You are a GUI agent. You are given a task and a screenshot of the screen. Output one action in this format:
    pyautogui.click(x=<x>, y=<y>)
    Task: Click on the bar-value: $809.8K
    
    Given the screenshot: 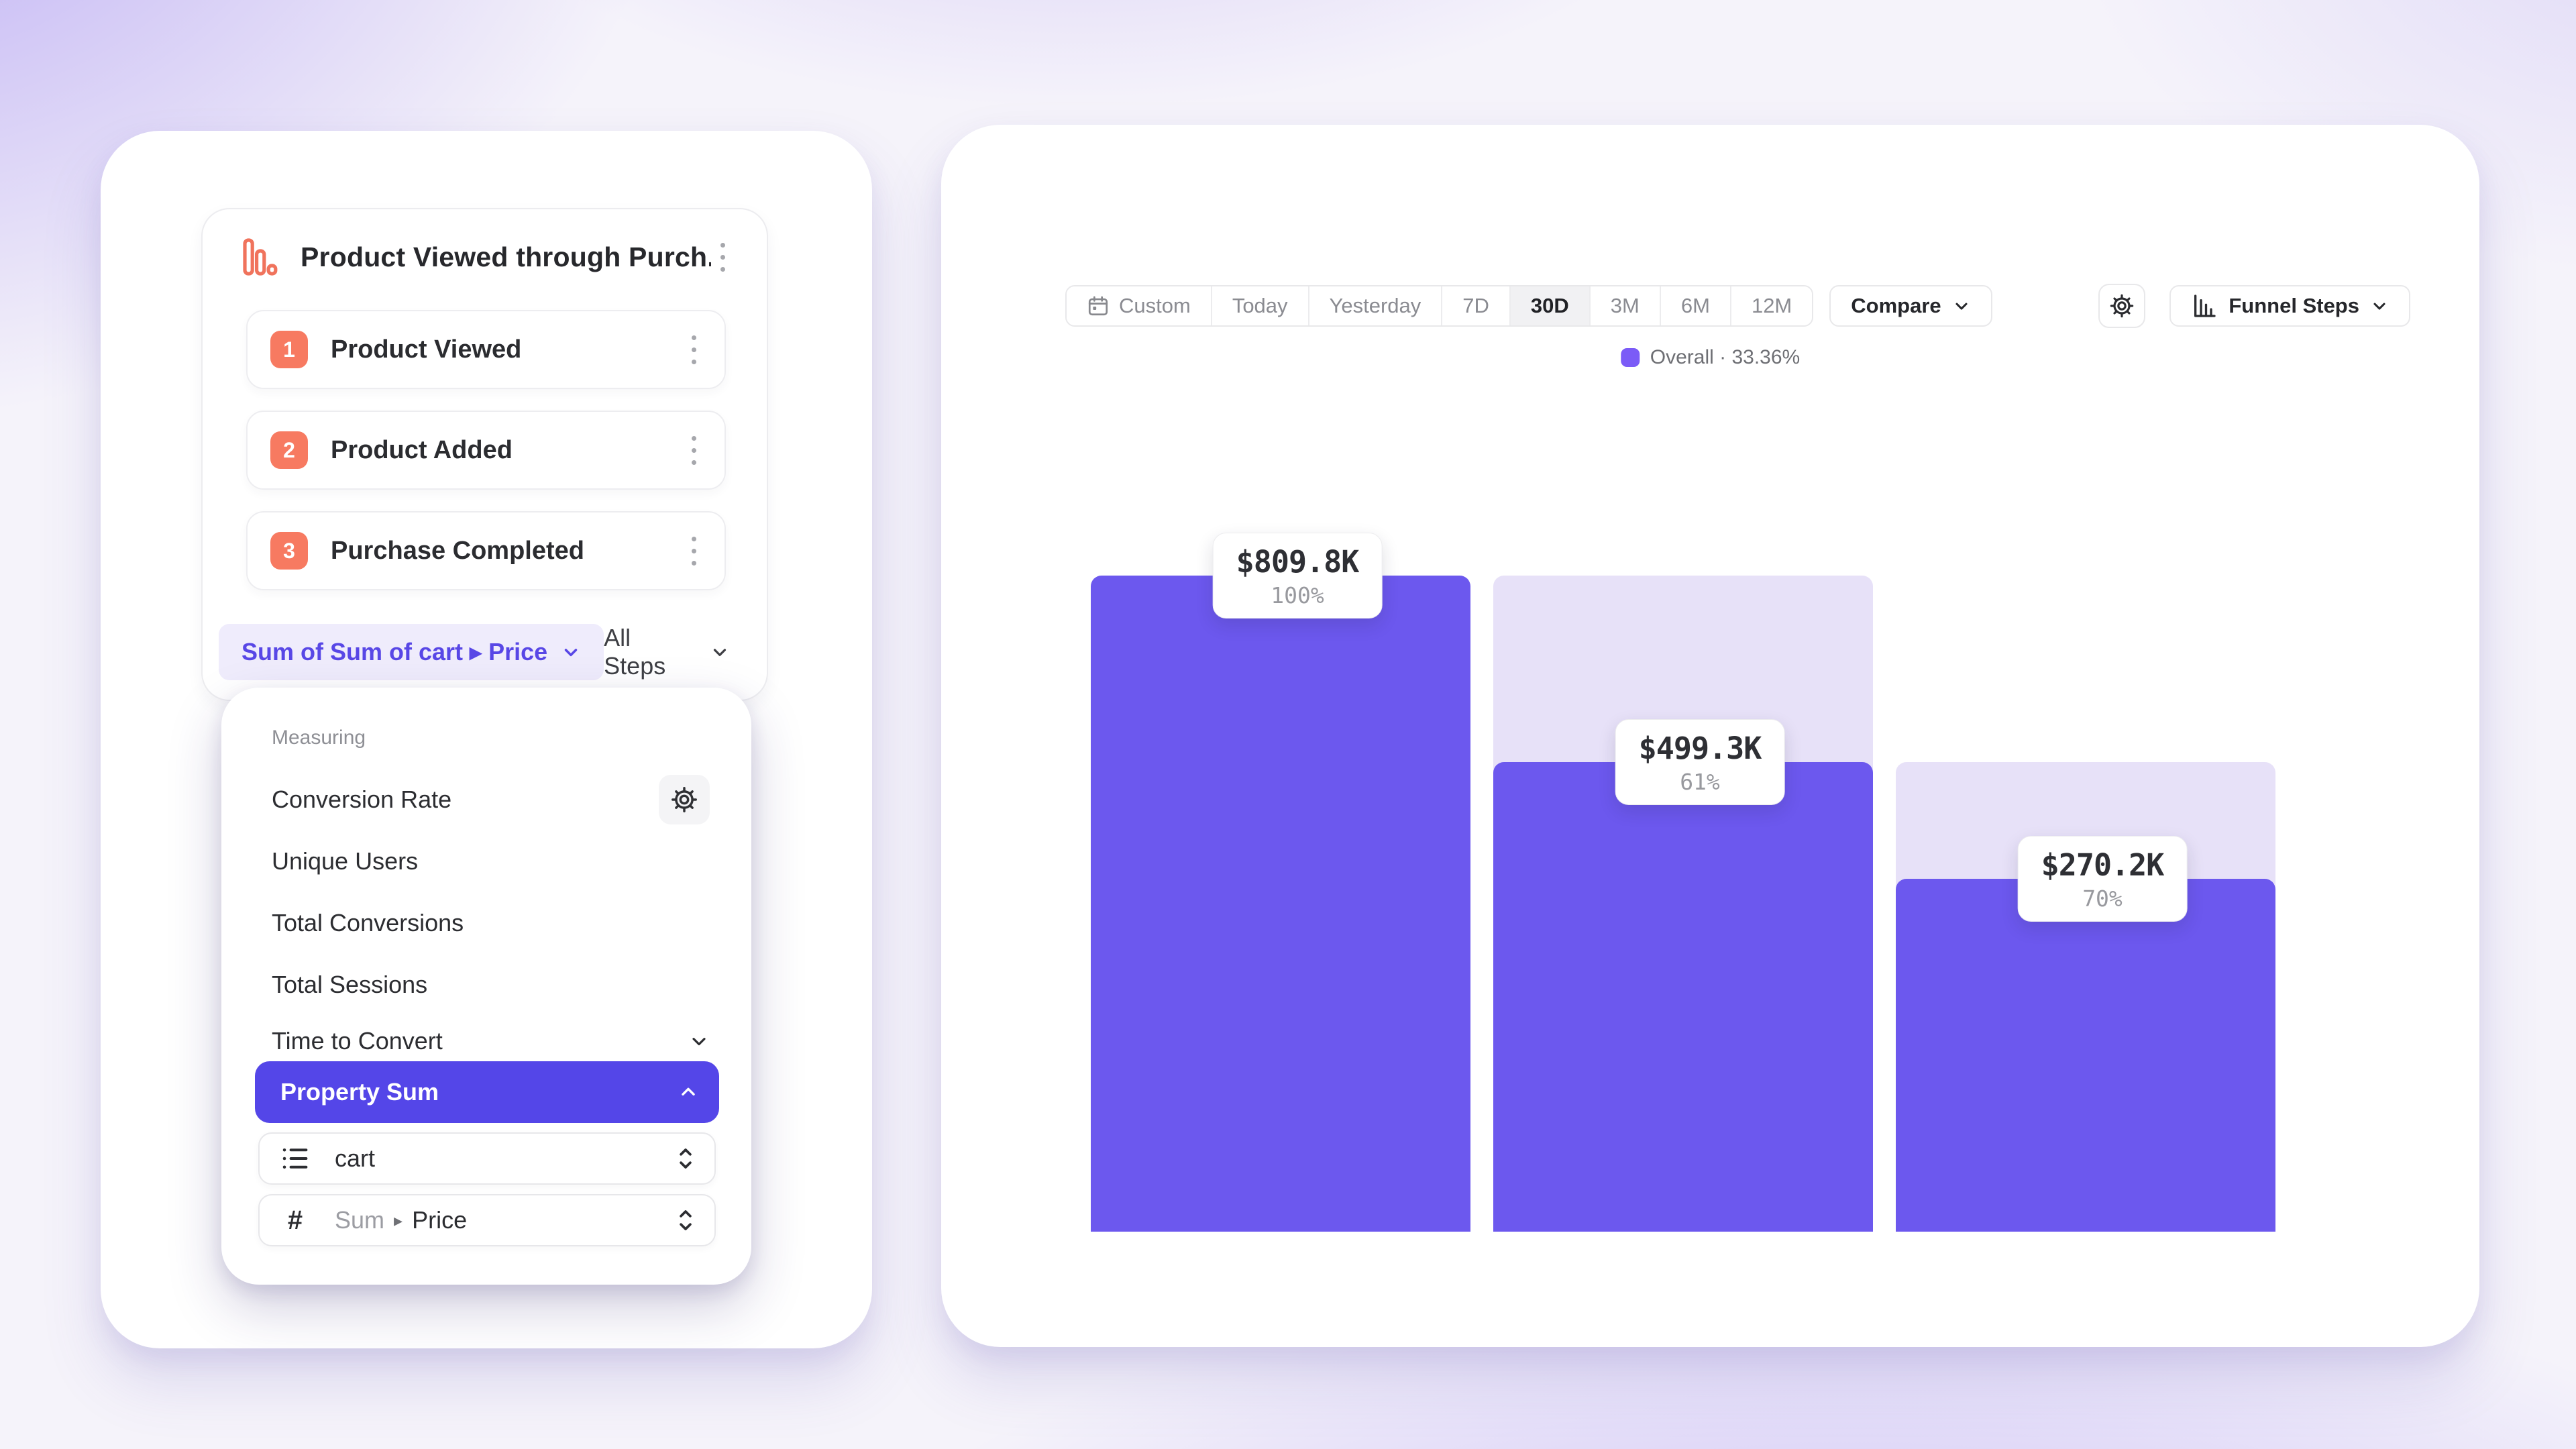 What is the action you would take?
    pyautogui.click(x=1298, y=562)
    